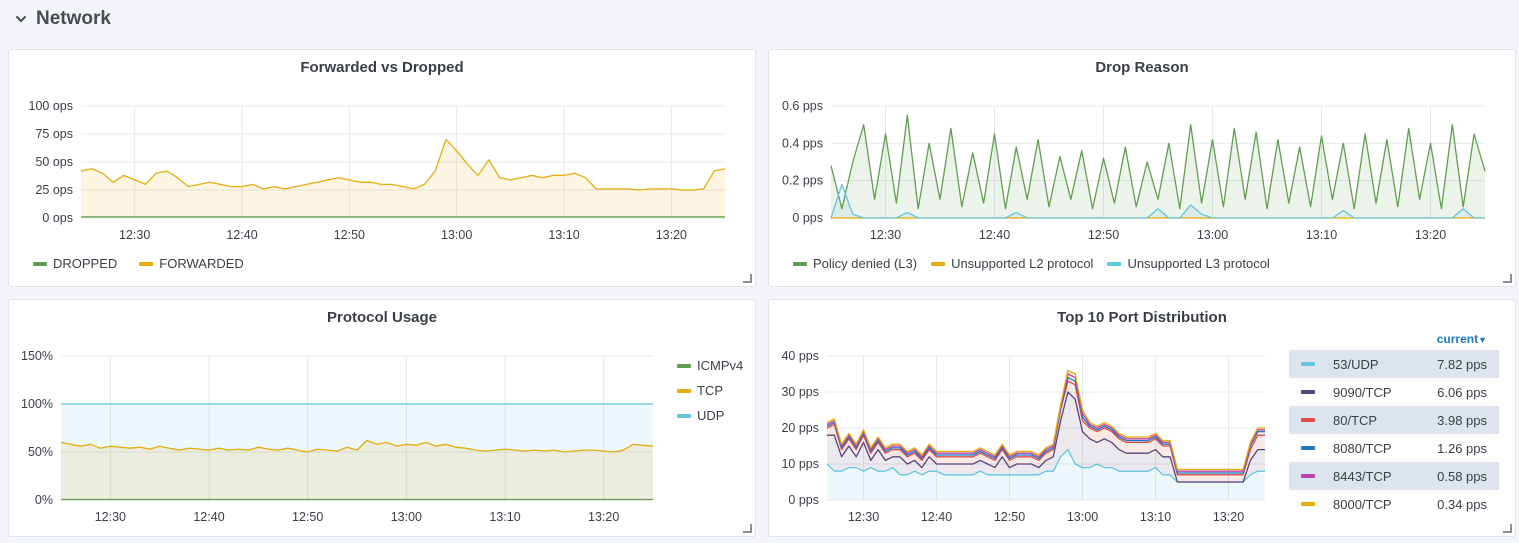  I want to click on legend-item-unsupported-l2: Unsupported L2 protocol, so click(1012, 263).